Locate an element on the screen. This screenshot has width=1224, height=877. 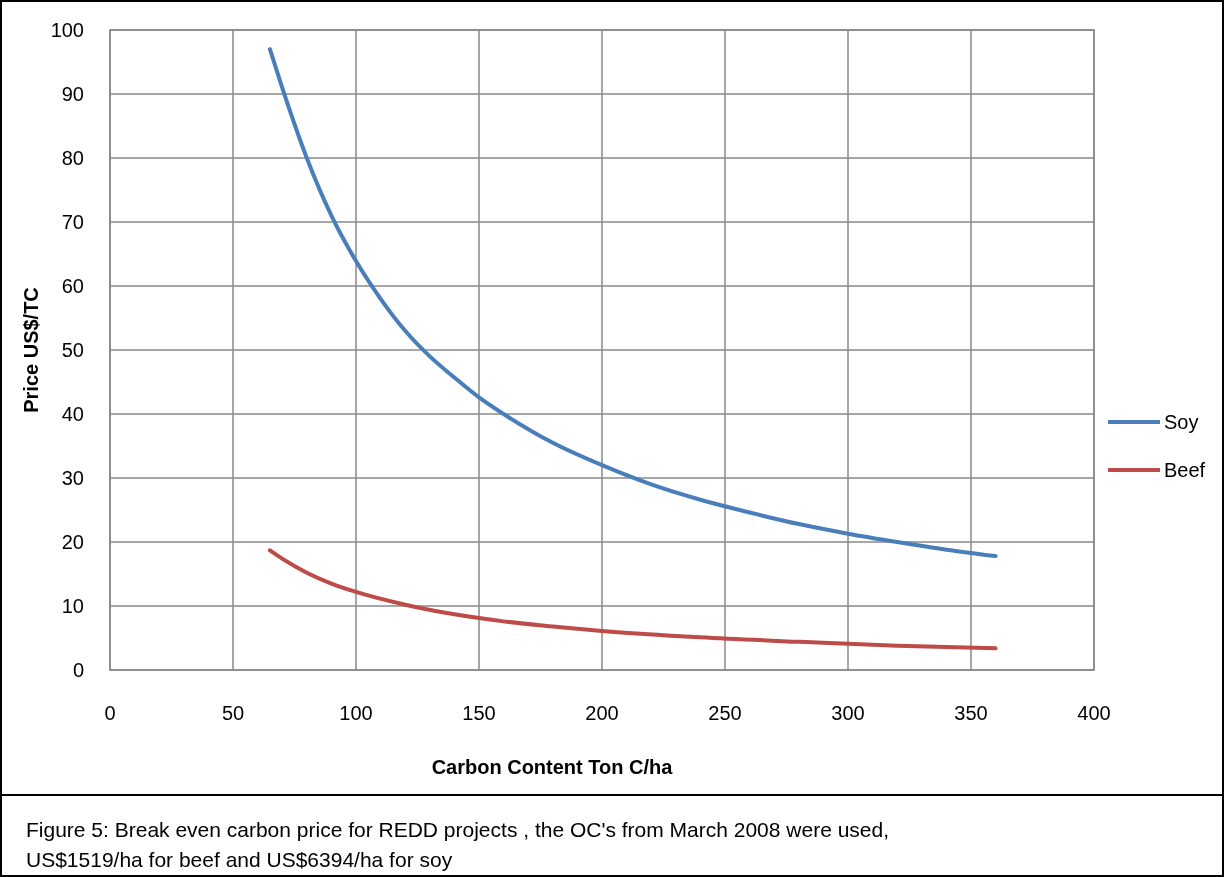
y-tick-label: 60 is located at coordinates (72, 286).